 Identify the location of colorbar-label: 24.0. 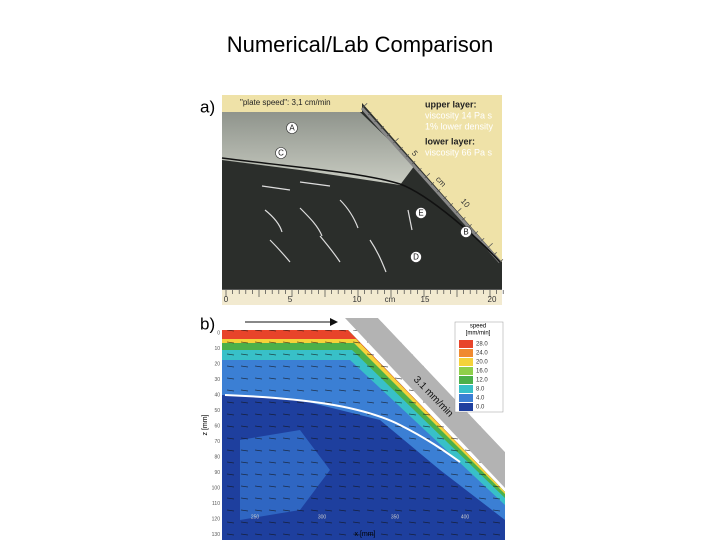
(482, 354).